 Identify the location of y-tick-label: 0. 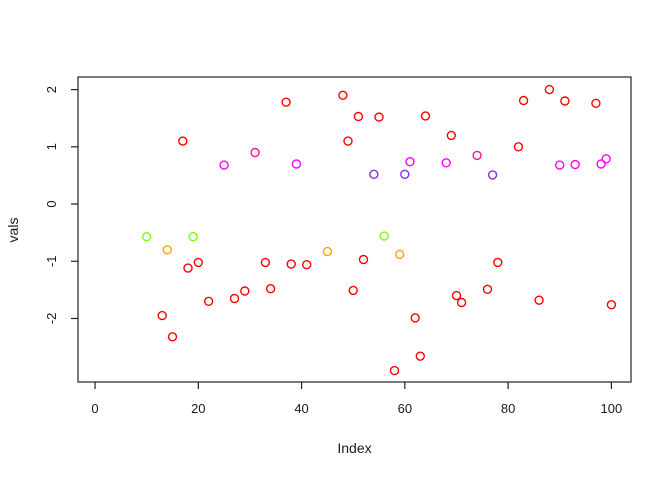
(51, 203).